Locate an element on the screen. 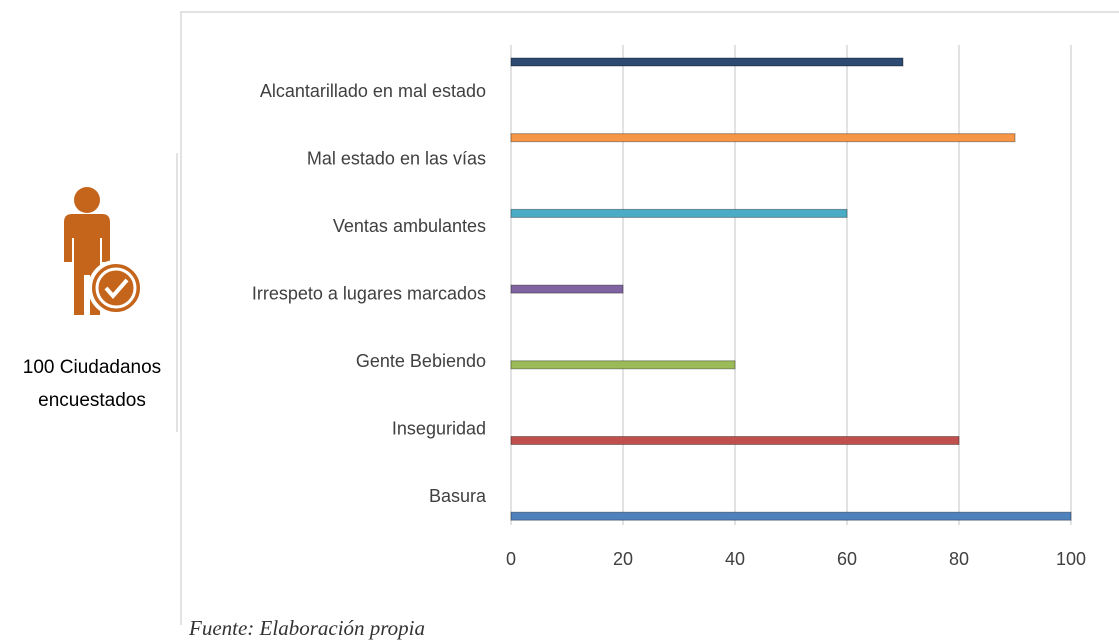  x-tick-label: 60 is located at coordinates (847, 559).